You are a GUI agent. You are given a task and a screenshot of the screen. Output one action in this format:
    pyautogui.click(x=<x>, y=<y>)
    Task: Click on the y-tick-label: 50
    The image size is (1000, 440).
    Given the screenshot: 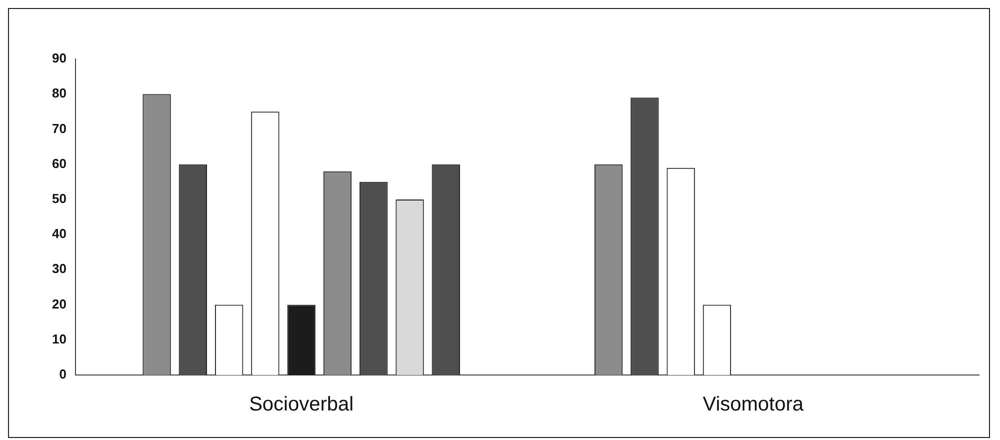 What is the action you would take?
    pyautogui.click(x=59, y=198)
    